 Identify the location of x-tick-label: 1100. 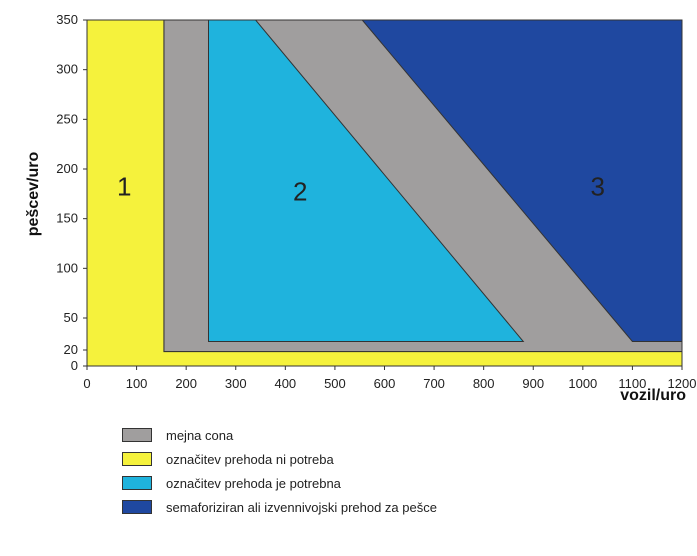
(632, 383).